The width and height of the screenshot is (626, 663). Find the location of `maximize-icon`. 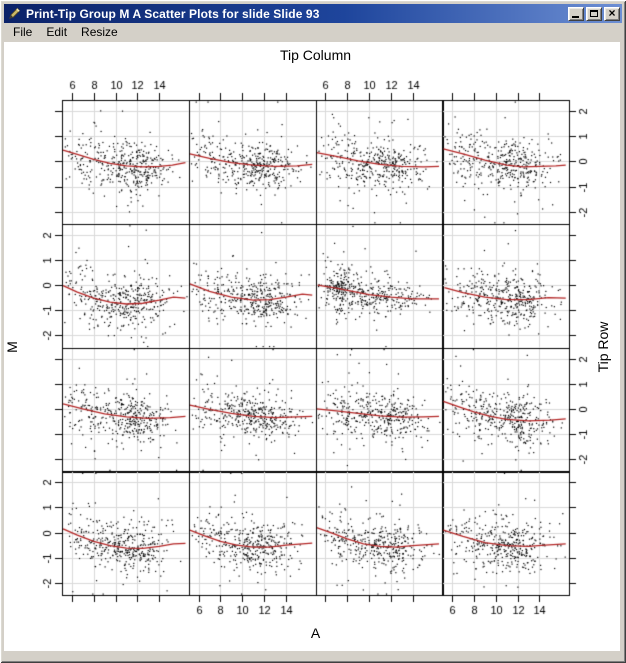

maximize-icon is located at coordinates (594, 13).